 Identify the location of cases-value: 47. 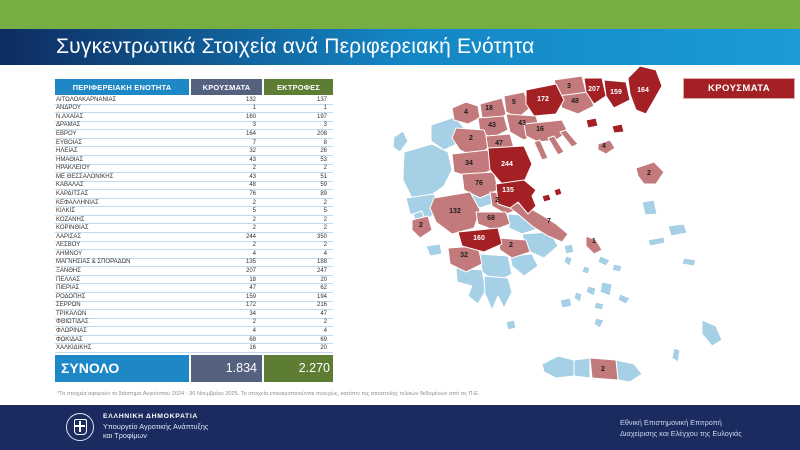
(252, 288).